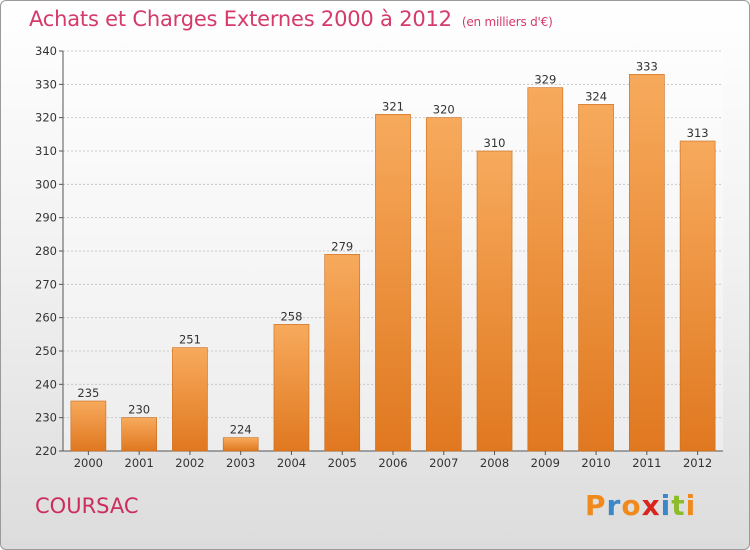  I want to click on data-label: 313, so click(698, 133).